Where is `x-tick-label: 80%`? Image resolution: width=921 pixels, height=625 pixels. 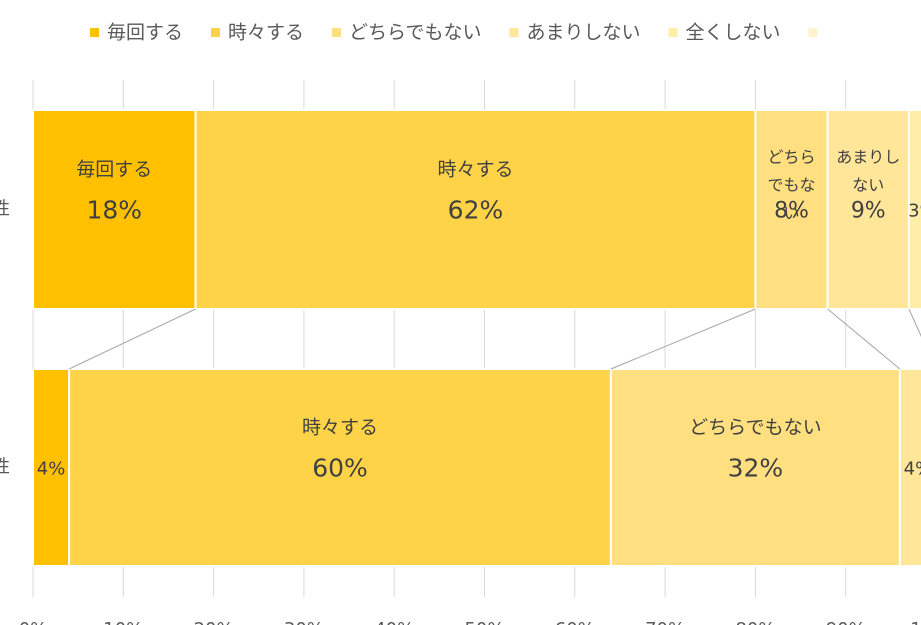
x-tick-label: 80% is located at coordinates (755, 622).